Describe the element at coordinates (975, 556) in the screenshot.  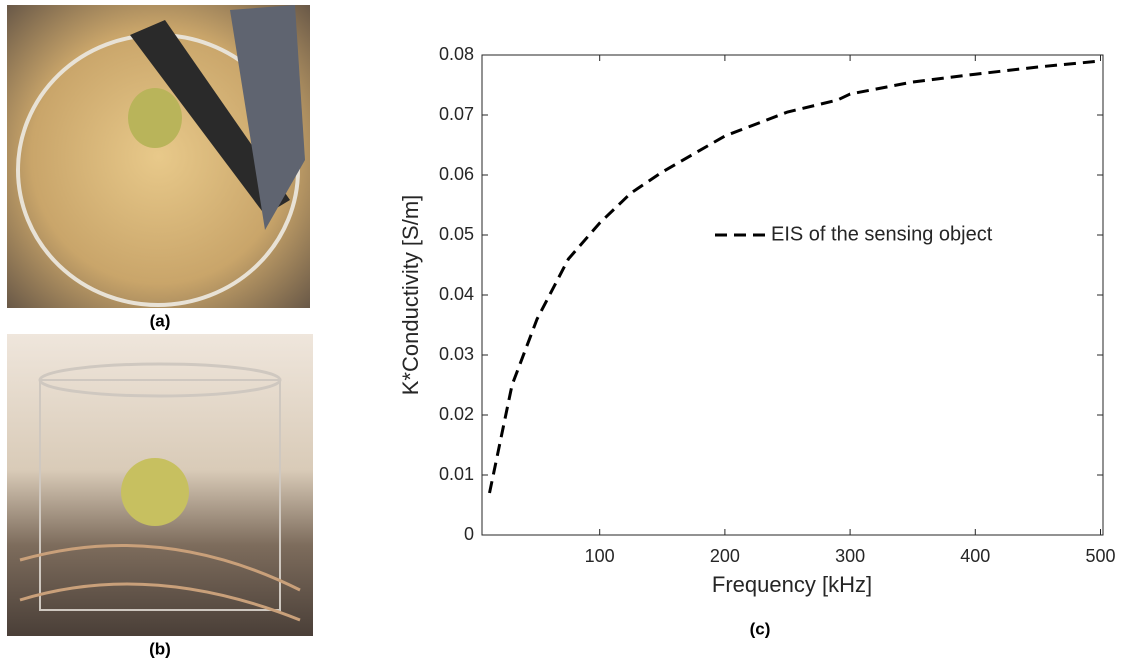
I see `x-tick-label: 400` at that location.